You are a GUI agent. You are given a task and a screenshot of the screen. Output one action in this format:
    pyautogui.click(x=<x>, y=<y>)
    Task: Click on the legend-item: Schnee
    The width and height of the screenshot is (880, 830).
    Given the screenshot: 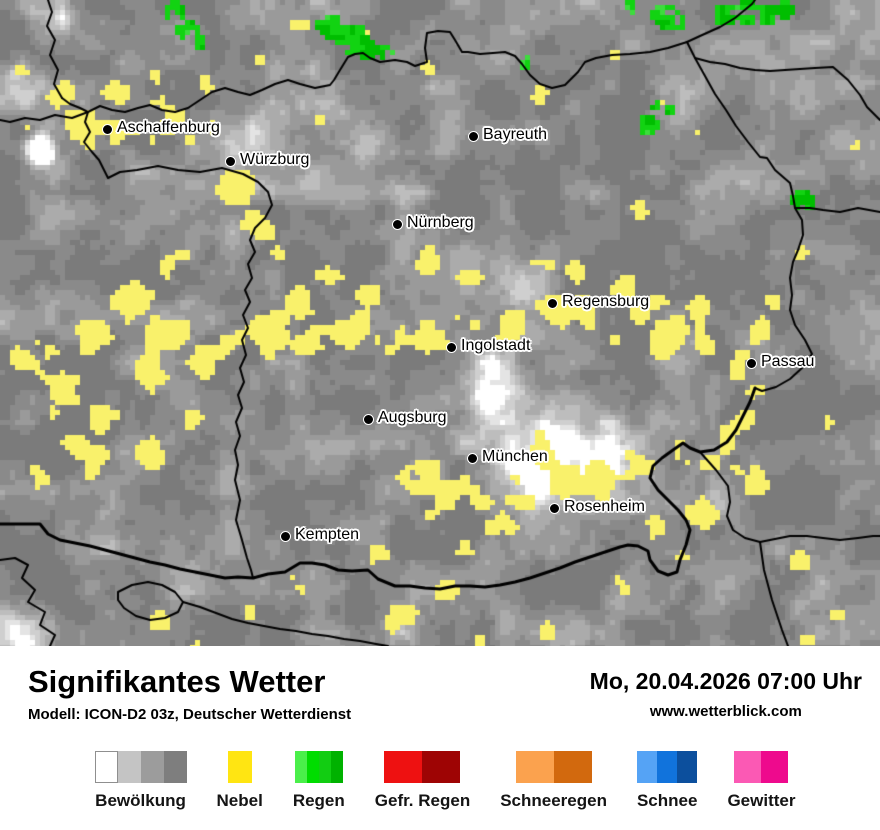 What is the action you would take?
    pyautogui.click(x=667, y=780)
    